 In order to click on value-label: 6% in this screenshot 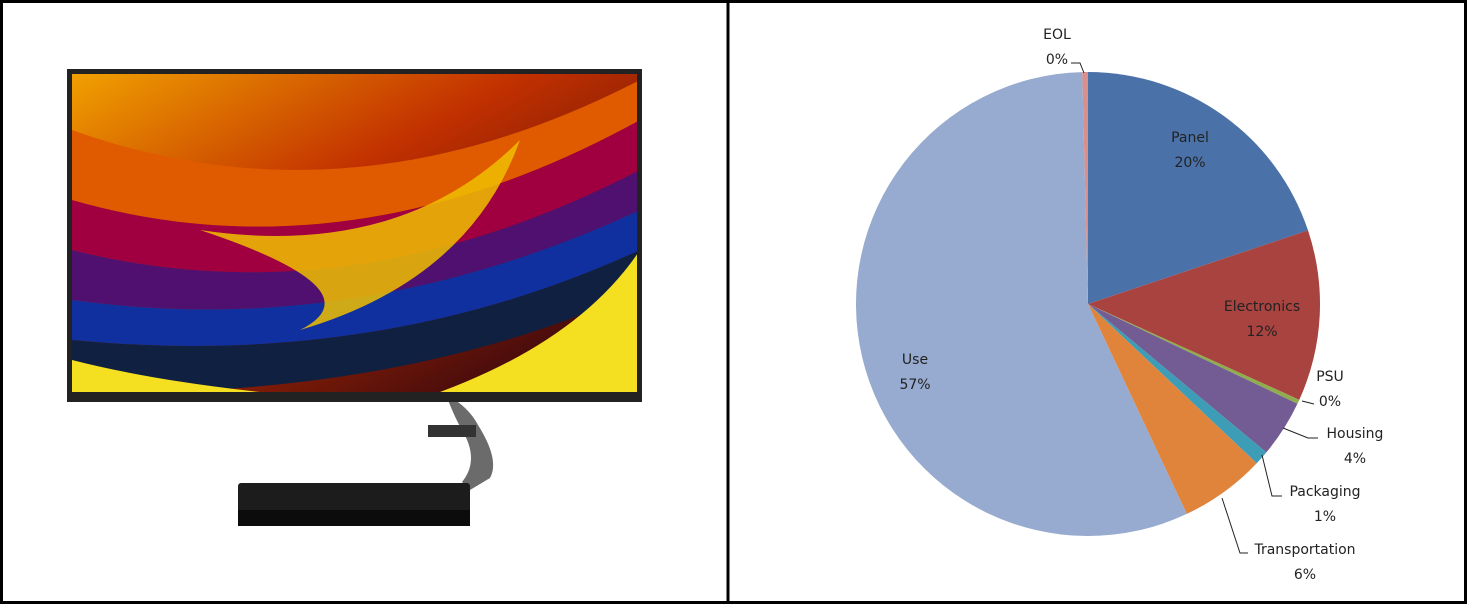, I will do `click(1305, 575)`.